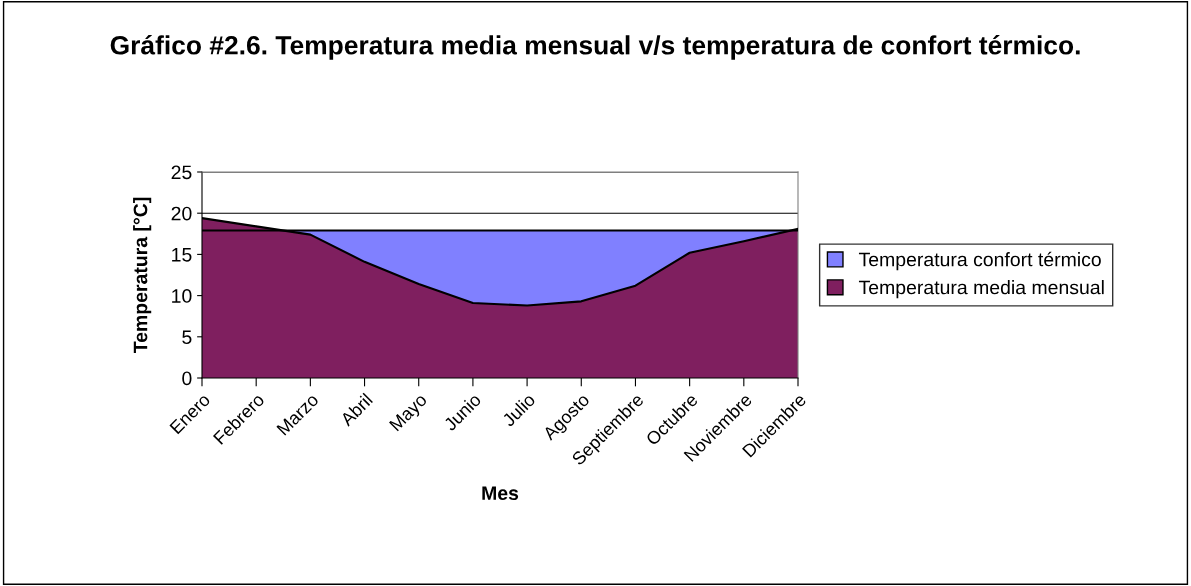 The image size is (1191, 586). I want to click on y-tick-label: 20, so click(181, 213).